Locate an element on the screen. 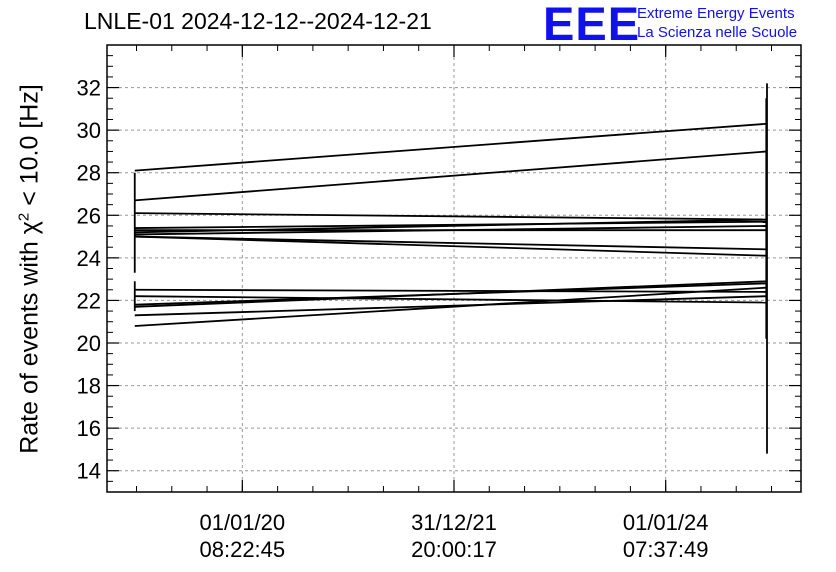 This screenshot has width=836, height=572. x-tick-date-label: 01/01/20 is located at coordinates (243, 522).